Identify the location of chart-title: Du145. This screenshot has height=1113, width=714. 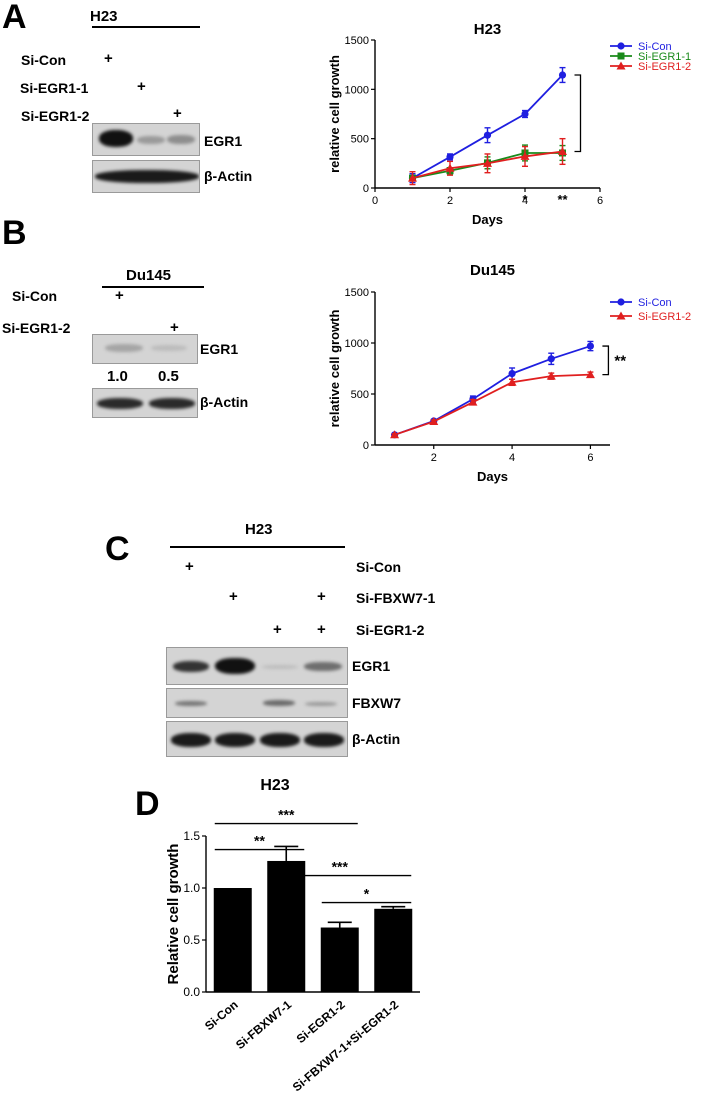
(492, 270).